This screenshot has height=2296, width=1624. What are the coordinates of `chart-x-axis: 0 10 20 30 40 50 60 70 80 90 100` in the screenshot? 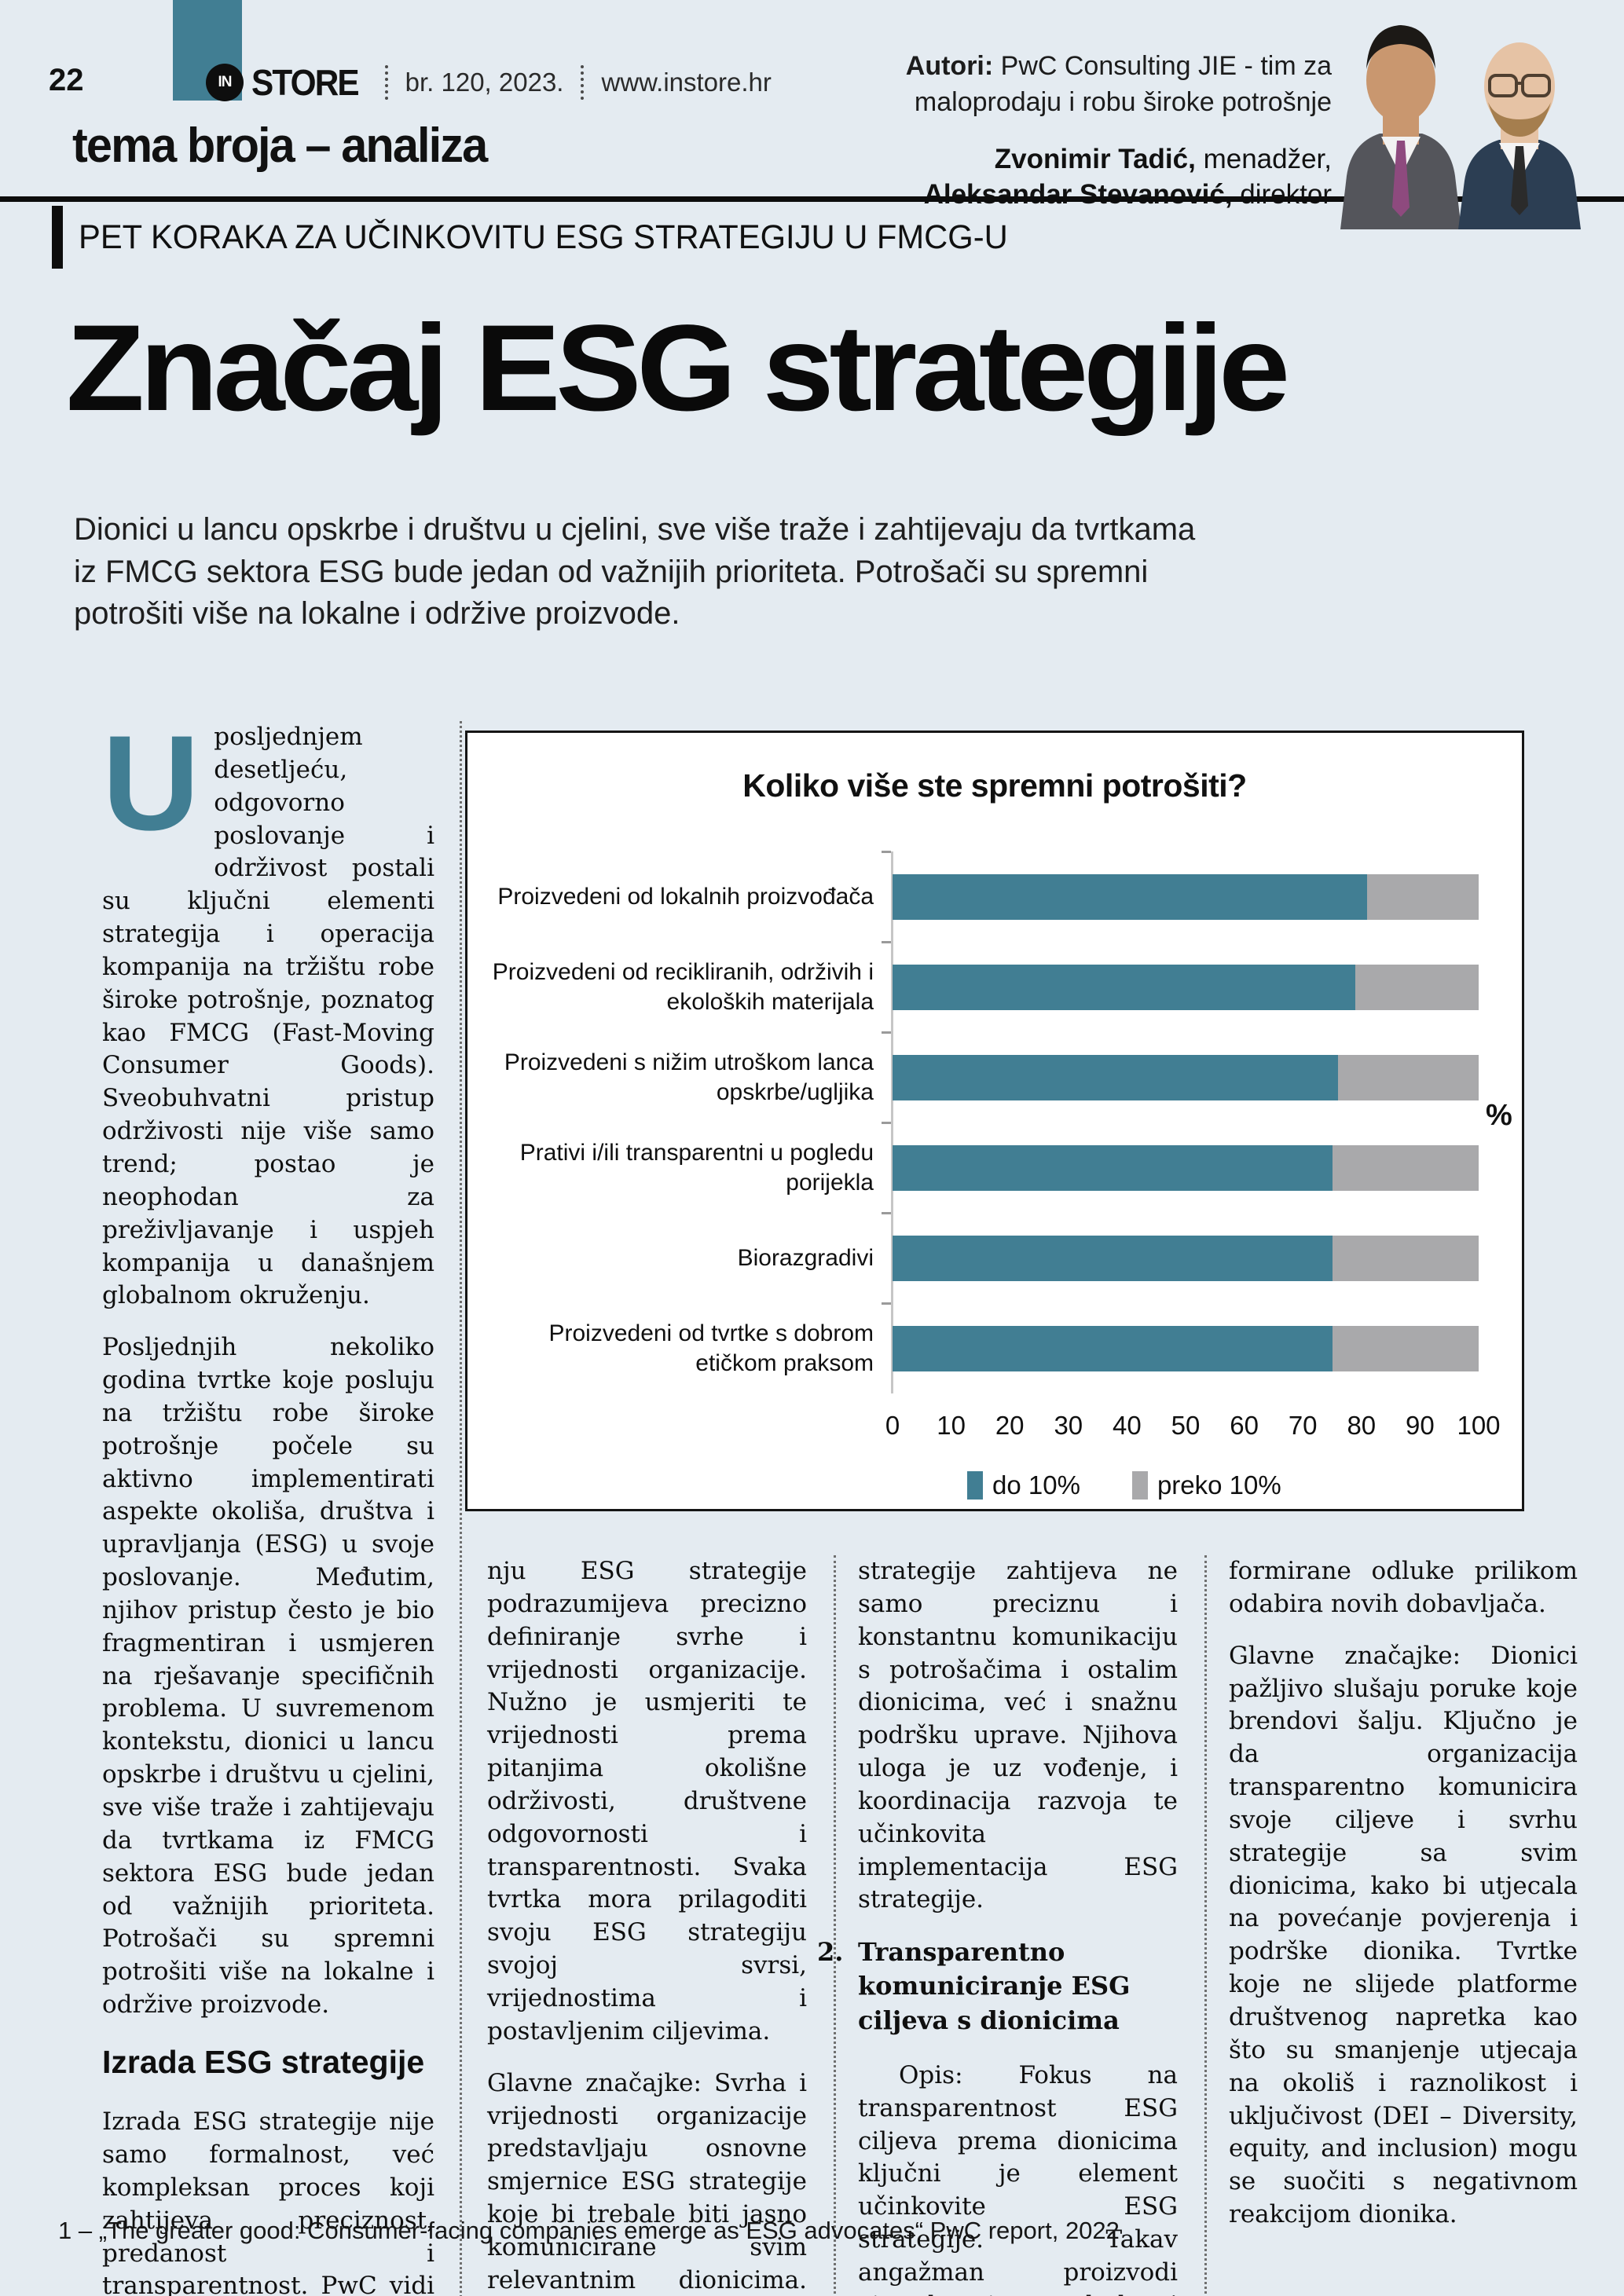 It's located at (1193, 1427).